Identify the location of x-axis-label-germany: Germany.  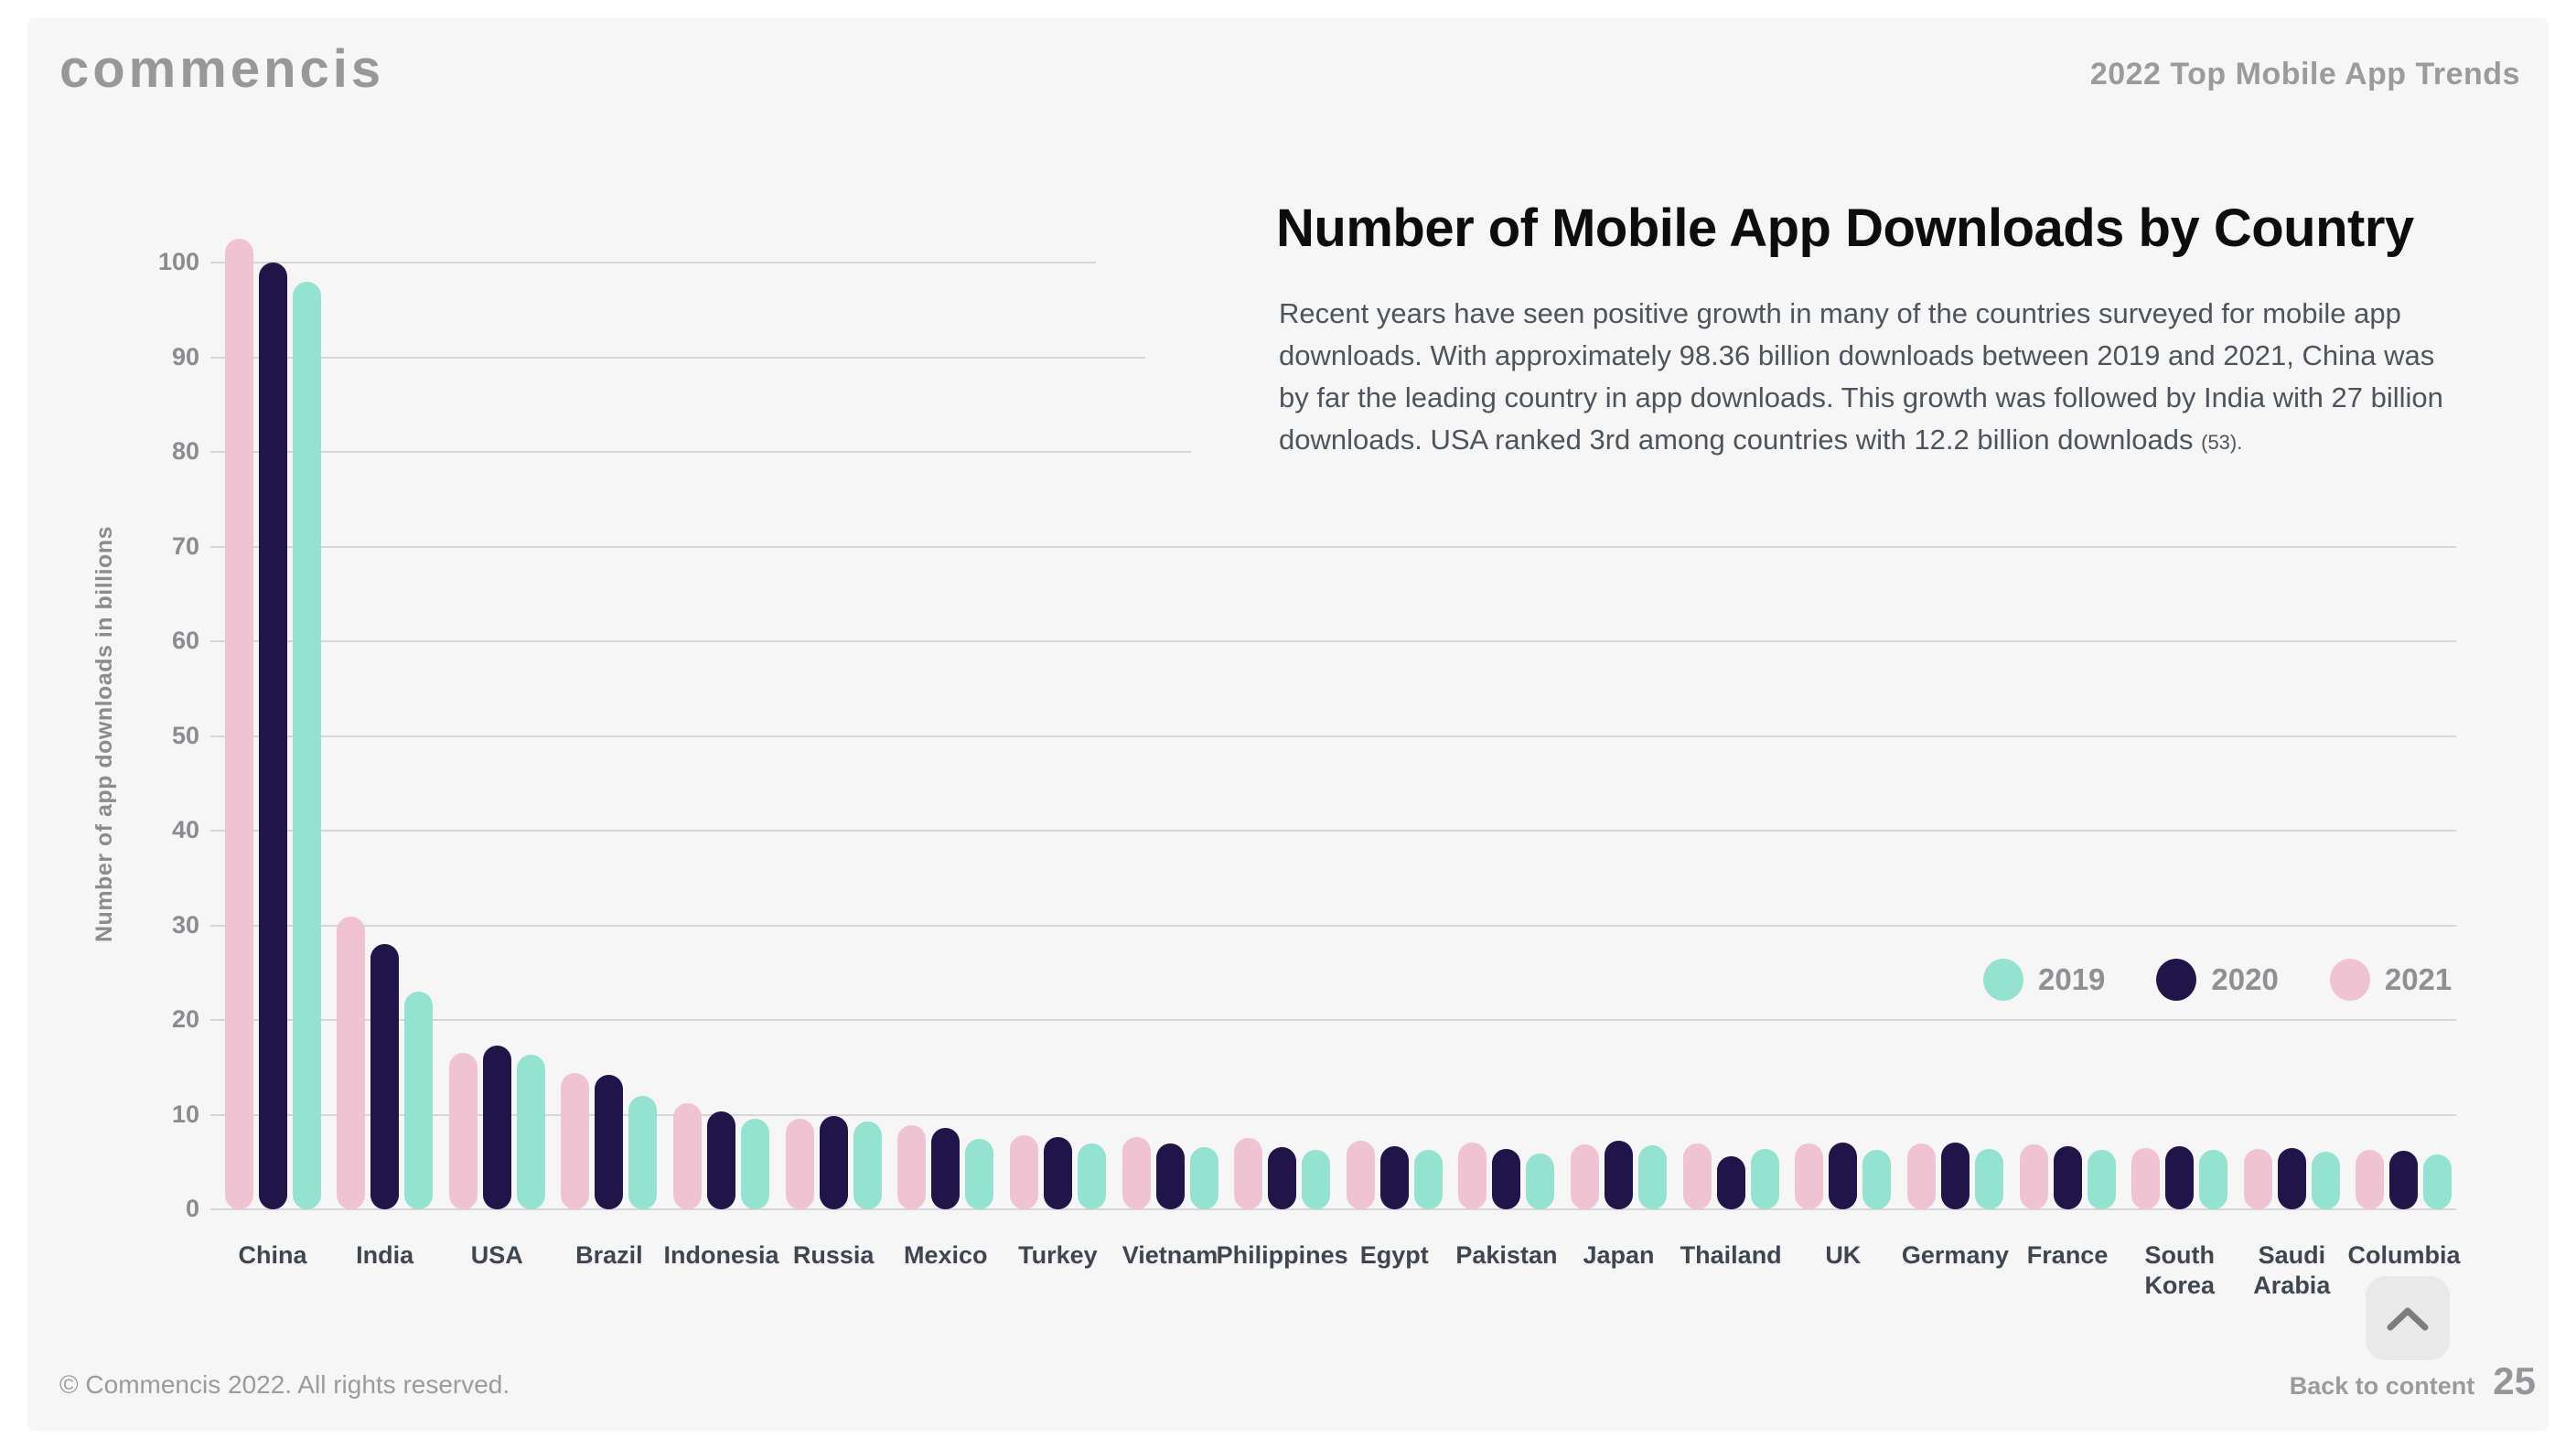
(1955, 1255).